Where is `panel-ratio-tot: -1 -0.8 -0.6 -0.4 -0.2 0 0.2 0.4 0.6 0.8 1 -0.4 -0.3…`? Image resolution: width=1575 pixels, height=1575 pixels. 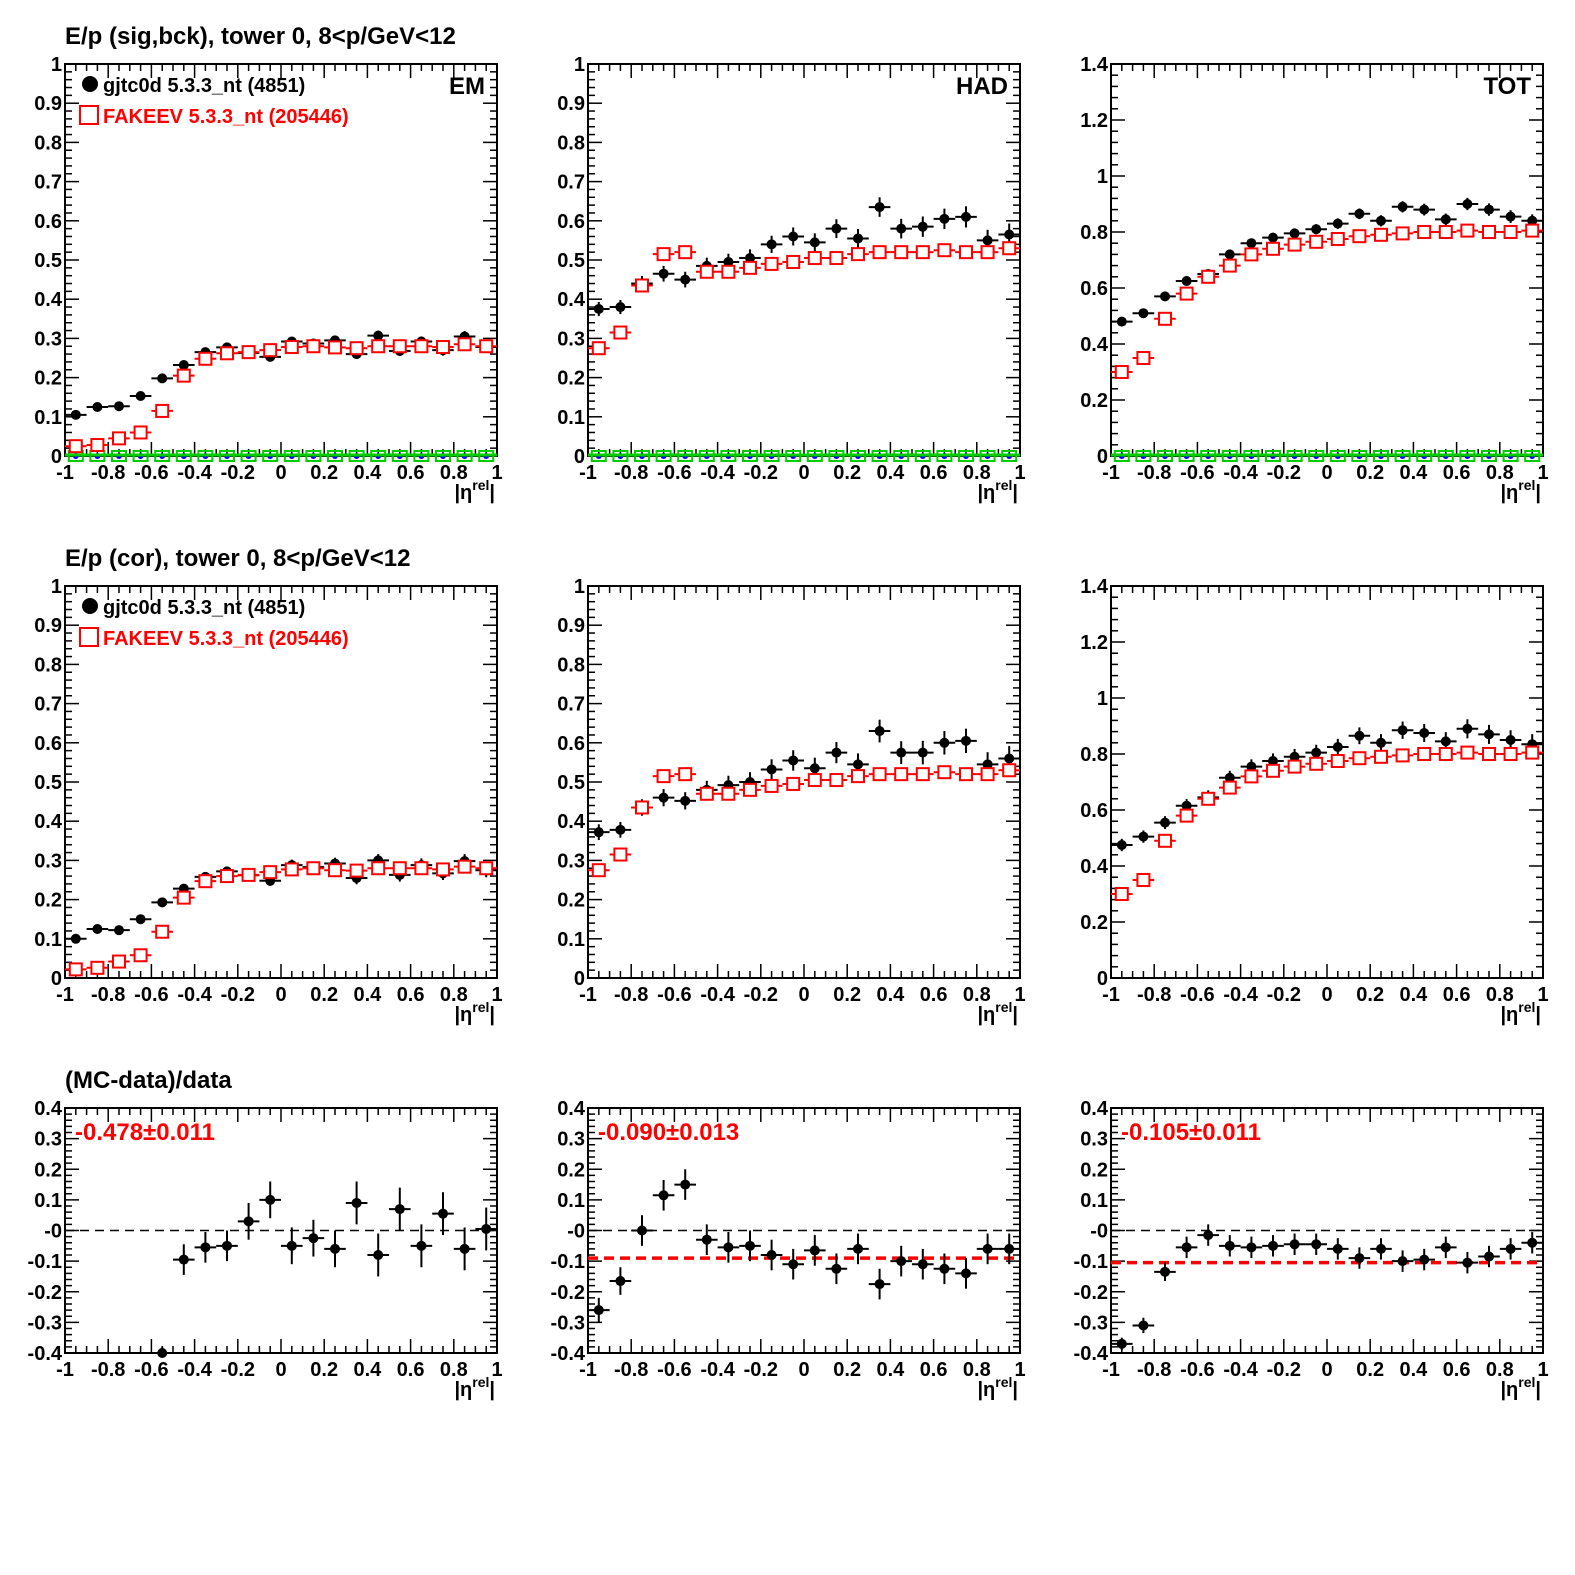 panel-ratio-tot: -1 -0.8 -0.6 -0.4 -0.2 0 0.2 0.4 0.6 0.8 1 -0.4 -0.3… is located at coordinates (1311, 1249).